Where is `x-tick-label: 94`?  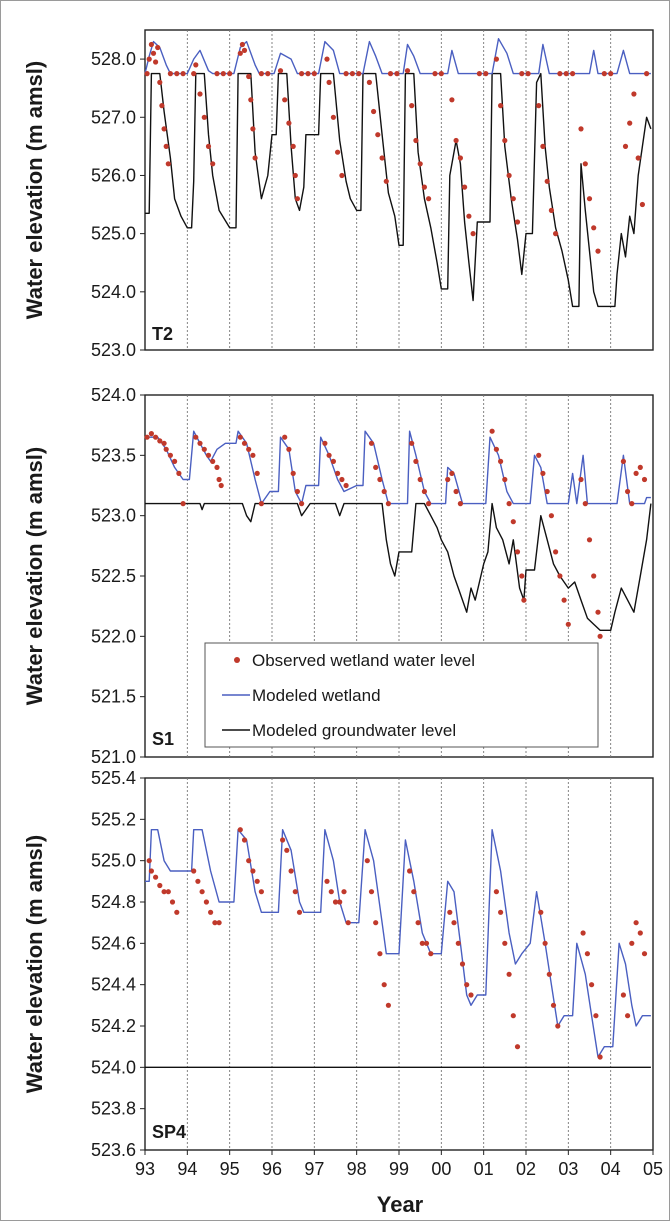 x-tick-label: 94 is located at coordinates (187, 1169).